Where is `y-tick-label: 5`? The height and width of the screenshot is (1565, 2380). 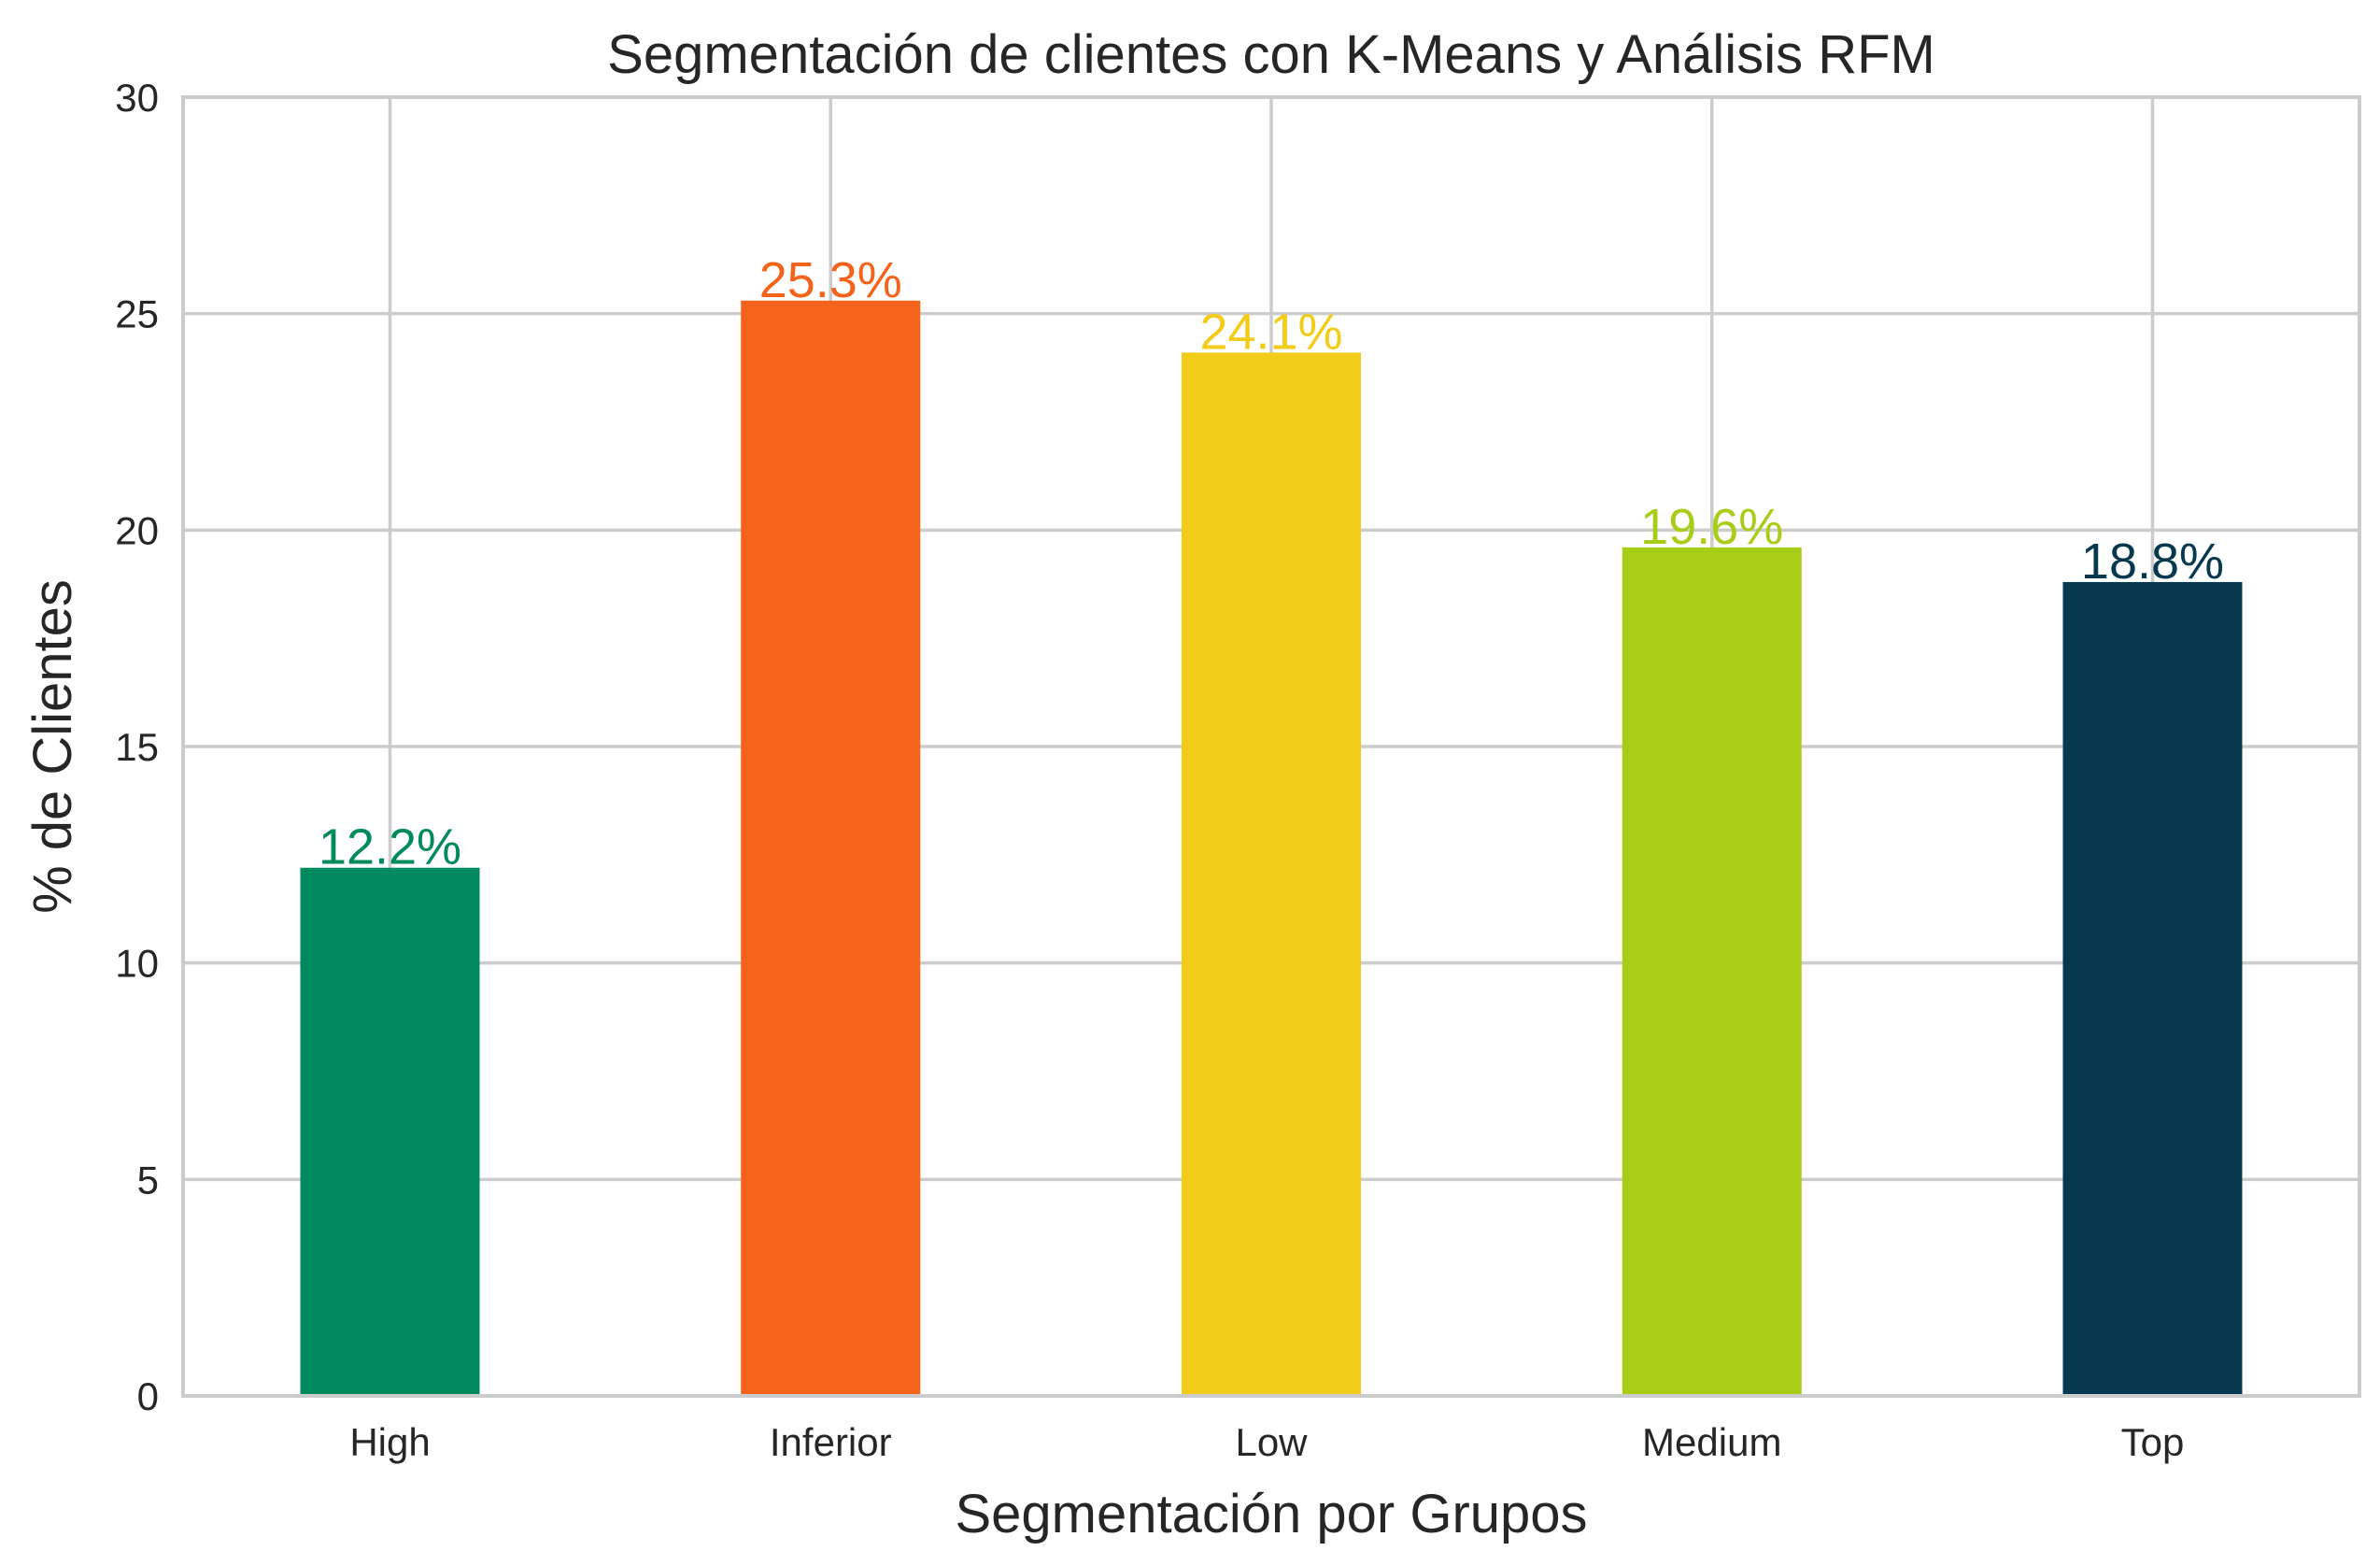 y-tick-label: 5 is located at coordinates (148, 1180).